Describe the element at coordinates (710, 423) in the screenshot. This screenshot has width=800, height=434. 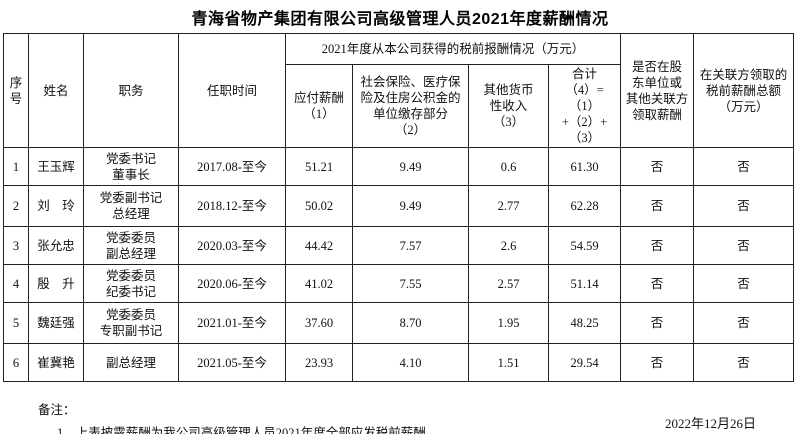
I see `document-date: 2022年12月26日` at that location.